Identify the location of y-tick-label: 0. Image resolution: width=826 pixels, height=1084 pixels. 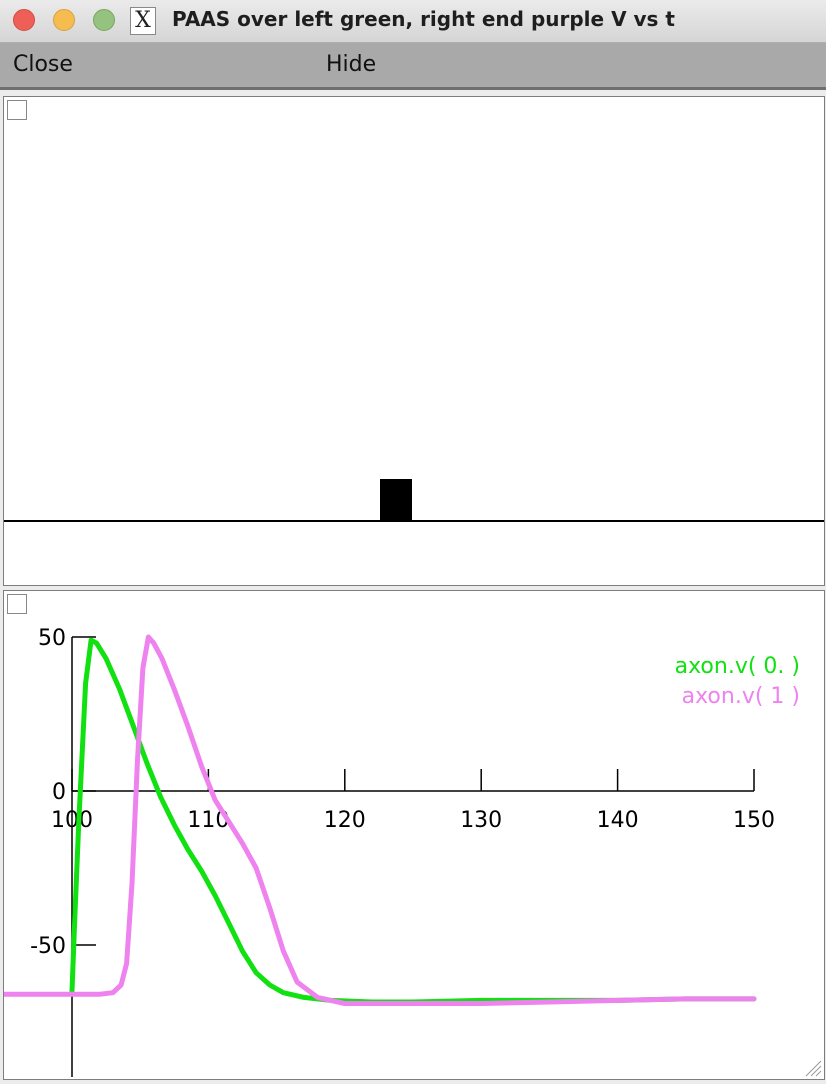
(59, 792).